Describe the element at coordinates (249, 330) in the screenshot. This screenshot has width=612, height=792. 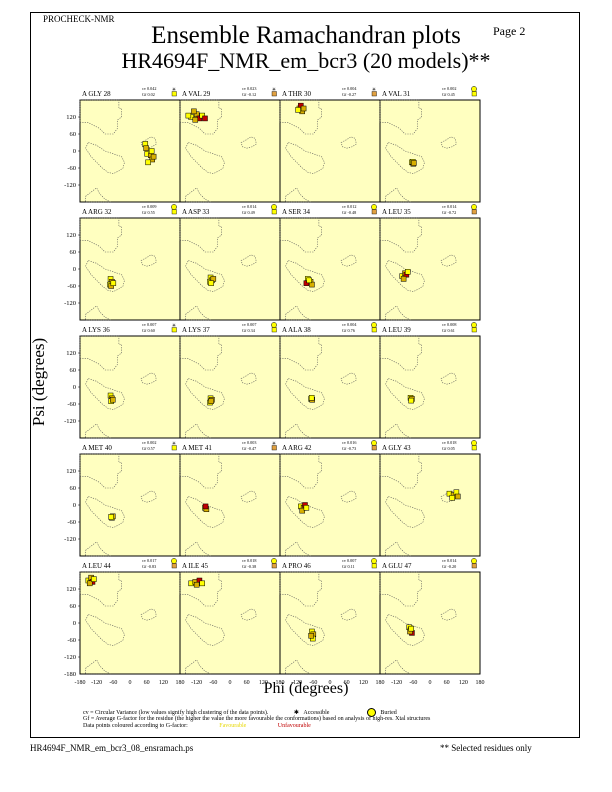
I see `gf-value: Gf 0.34` at that location.